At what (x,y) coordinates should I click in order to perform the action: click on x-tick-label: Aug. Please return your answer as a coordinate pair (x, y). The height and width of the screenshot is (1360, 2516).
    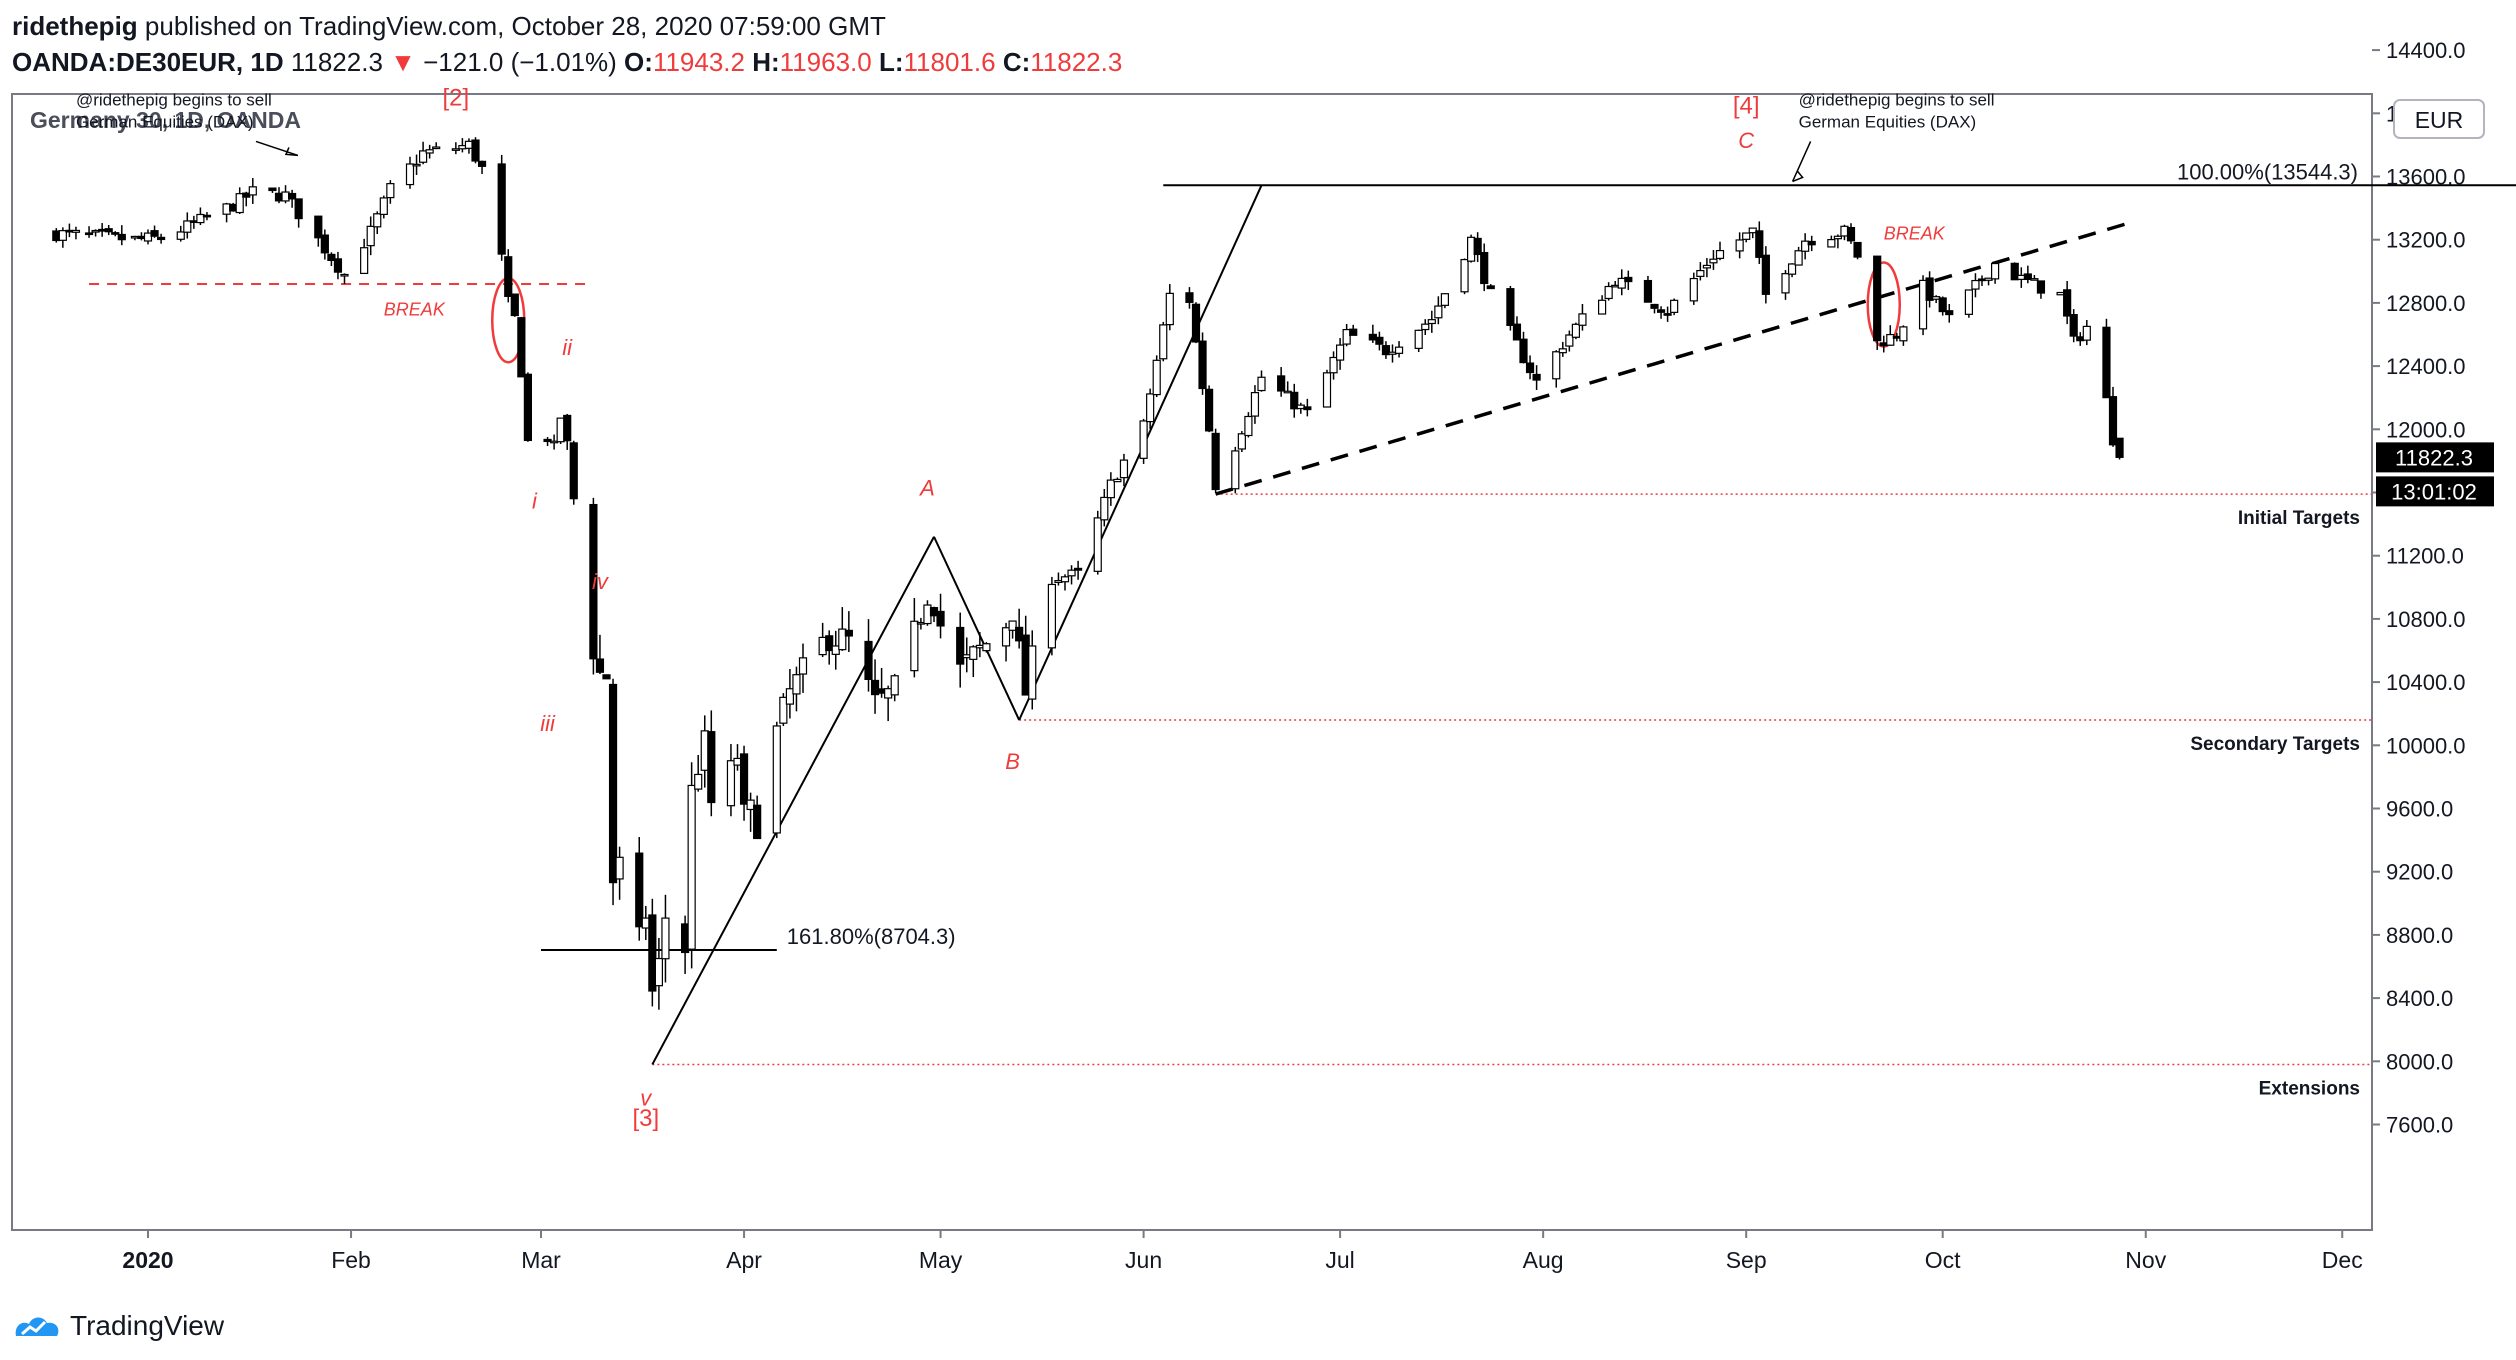
    Looking at the image, I should click on (1543, 1260).